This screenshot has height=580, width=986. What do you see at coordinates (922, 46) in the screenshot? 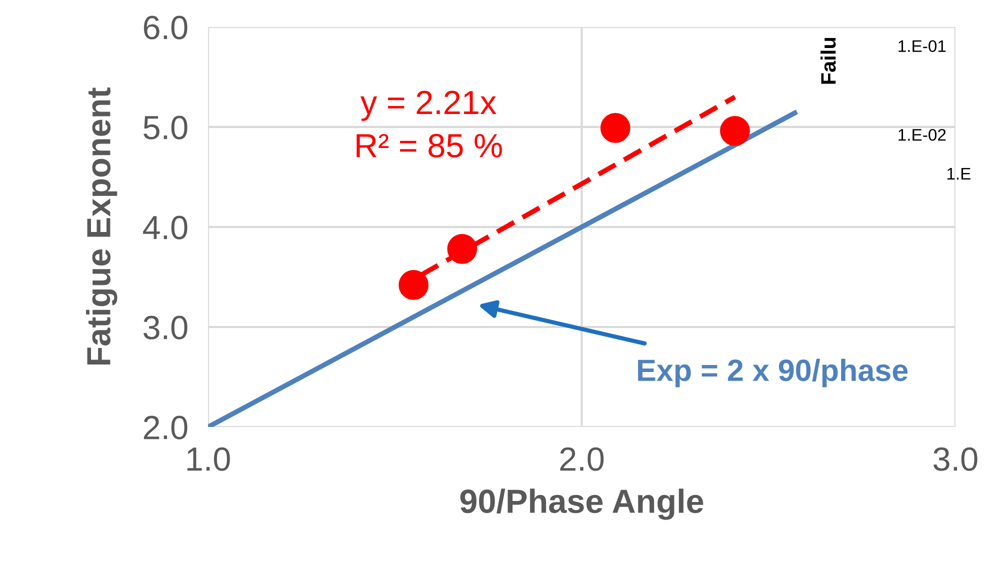
I see `annotation: 1.E-01` at bounding box center [922, 46].